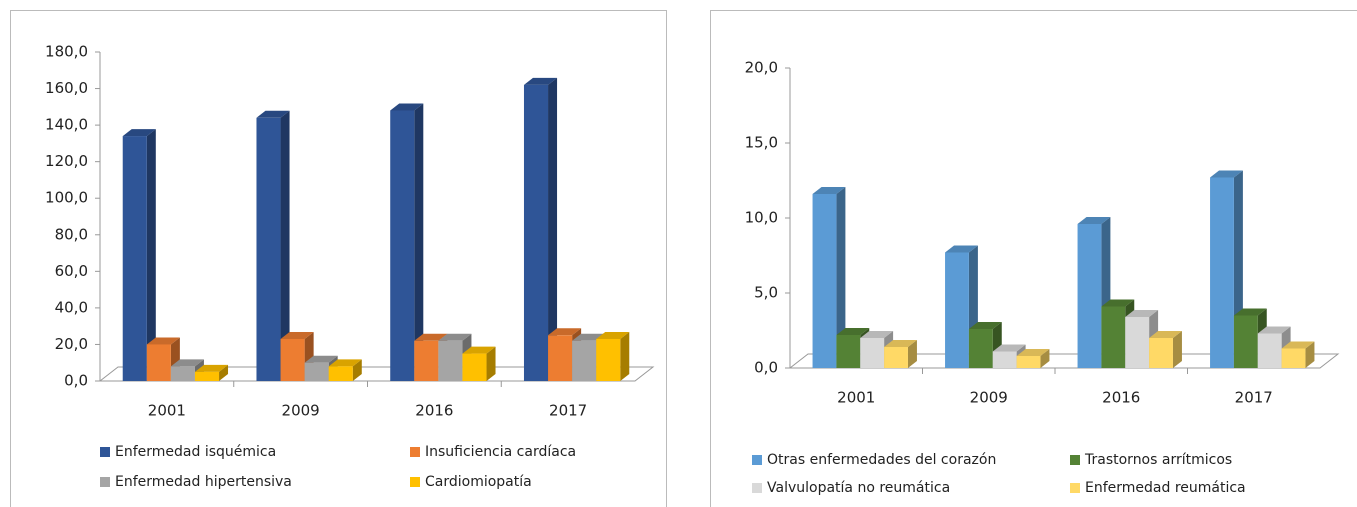  Describe the element at coordinates (858, 488) in the screenshot. I see `legend-label: Valvulopatía no reumática` at that location.